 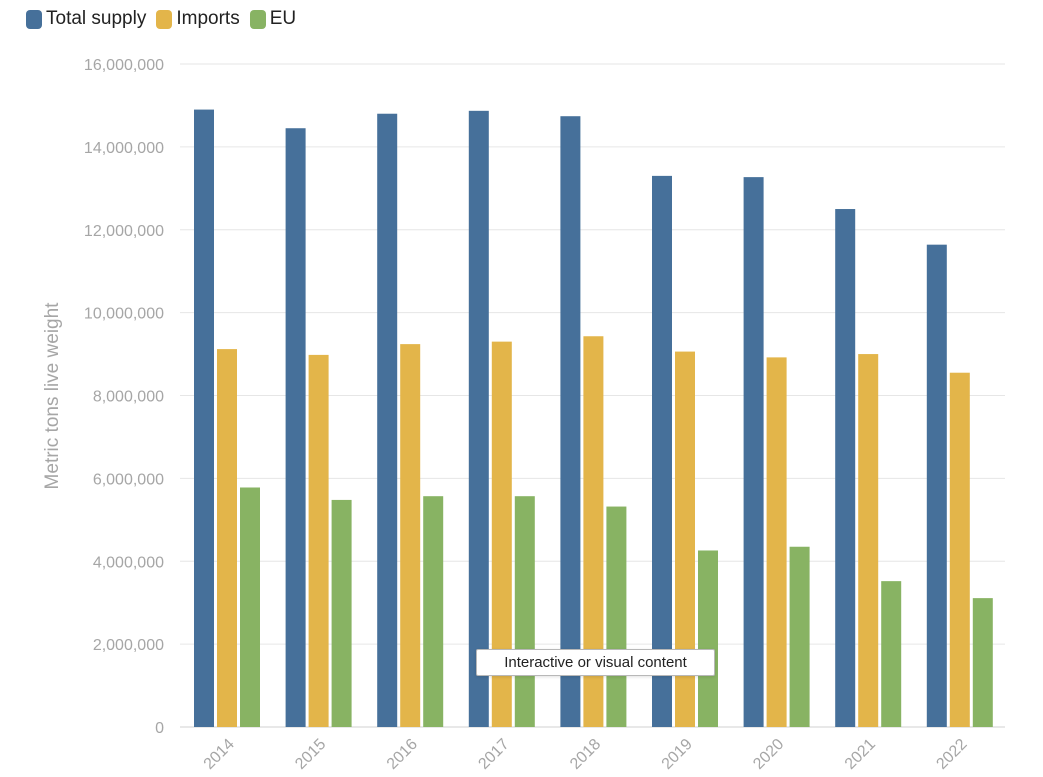 What do you see at coordinates (96, 18) in the screenshot?
I see `legend-label-total-supply: Total supply` at bounding box center [96, 18].